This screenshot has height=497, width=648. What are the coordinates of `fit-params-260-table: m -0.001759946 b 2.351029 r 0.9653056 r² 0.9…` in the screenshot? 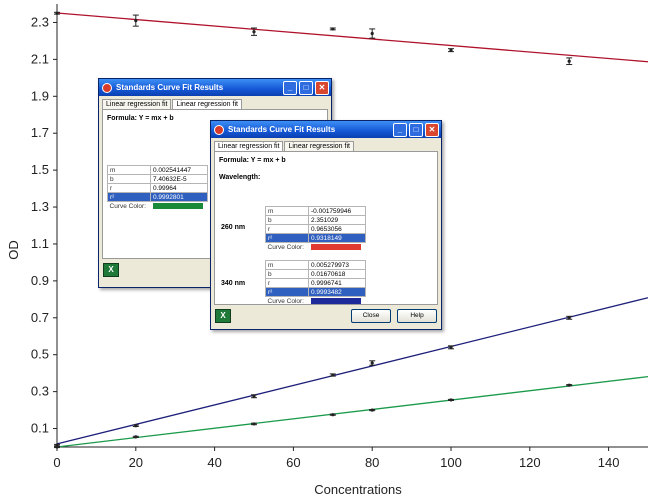 It's located at (315, 228).